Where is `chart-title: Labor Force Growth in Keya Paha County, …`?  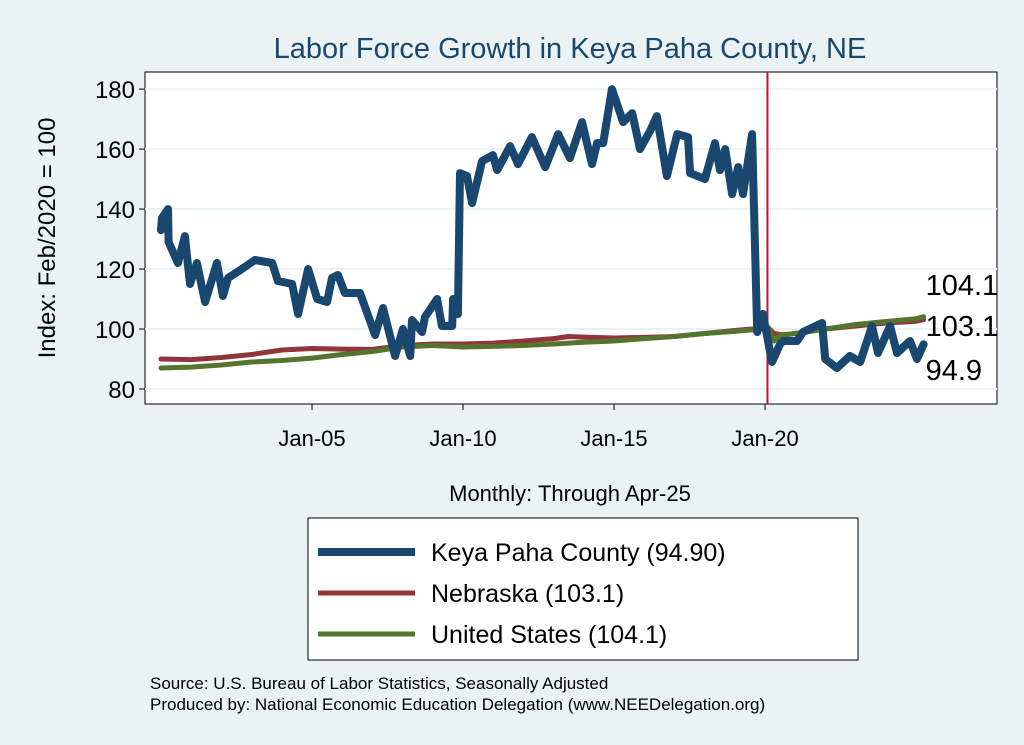
chart-title: Labor Force Growth in Keya Paha County, … is located at coordinates (570, 49).